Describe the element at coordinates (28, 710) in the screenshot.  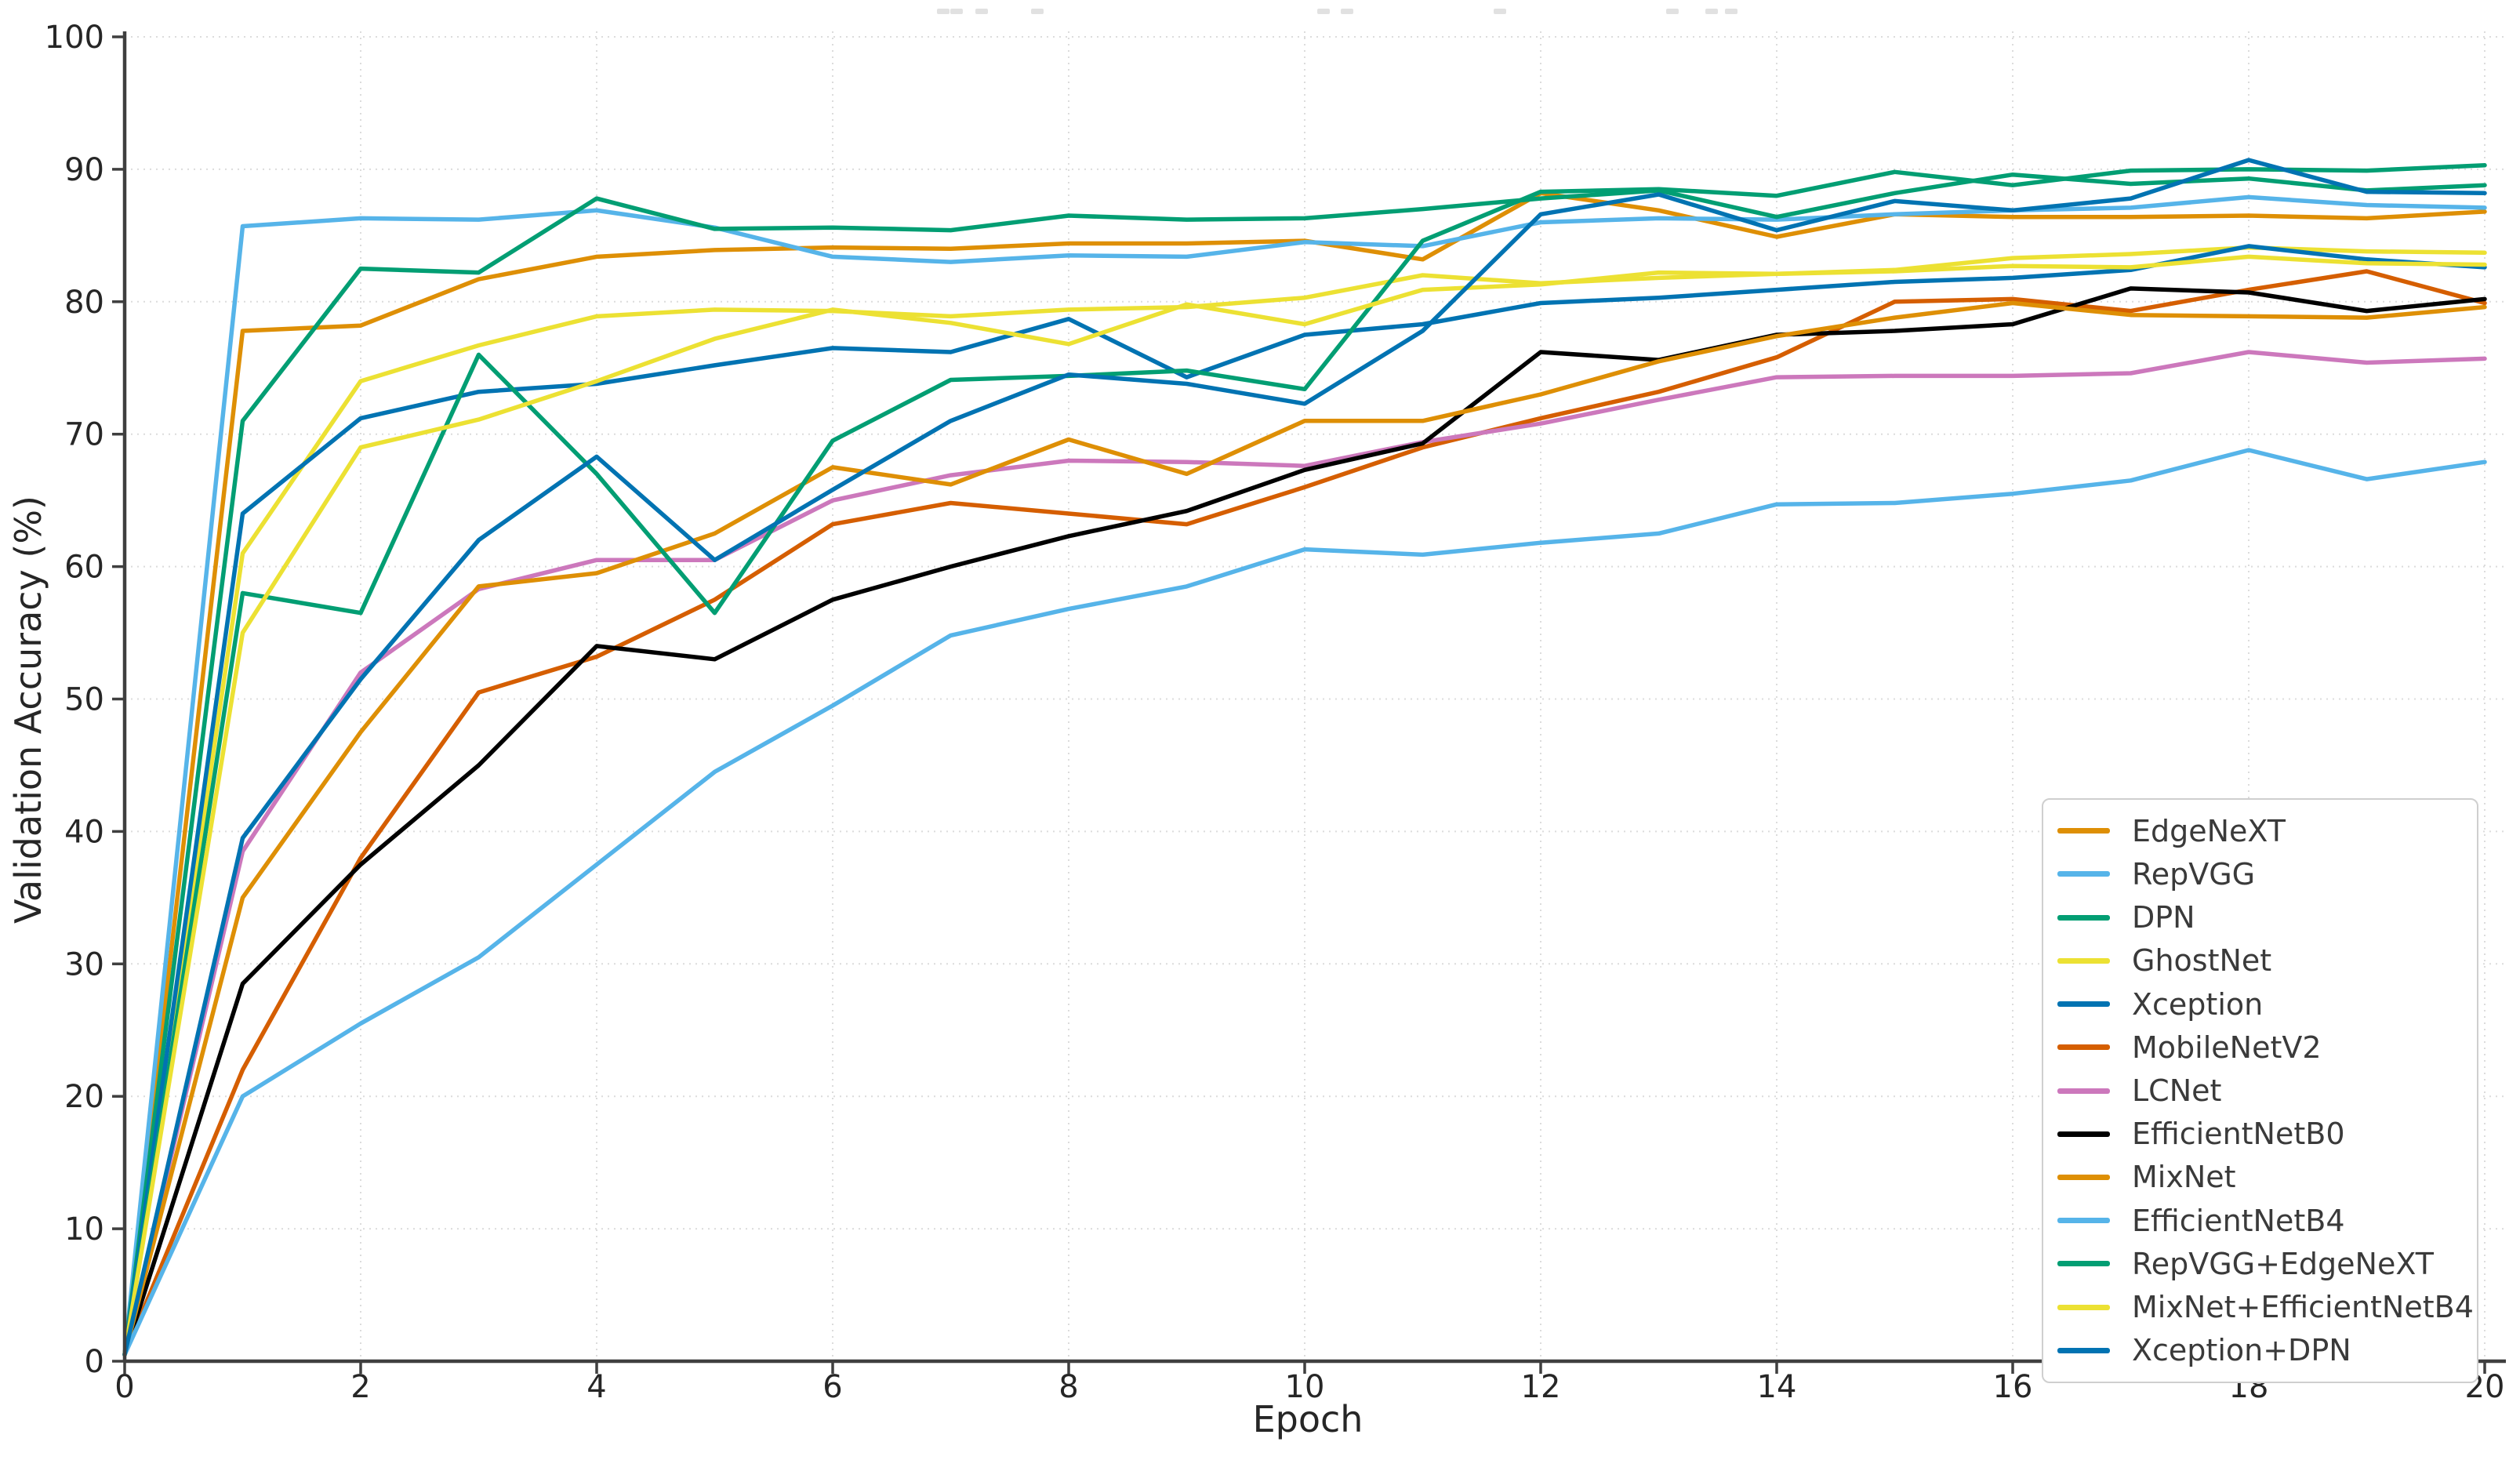
I see `y-axis-label: Validation Accuracy (%)` at that location.